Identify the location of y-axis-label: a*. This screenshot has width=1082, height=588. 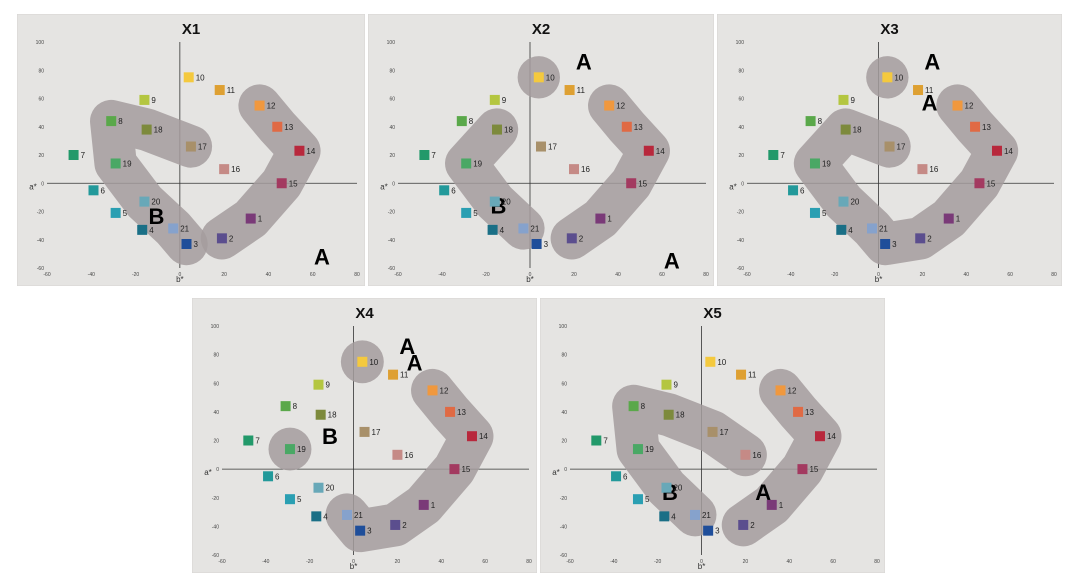
(556, 472).